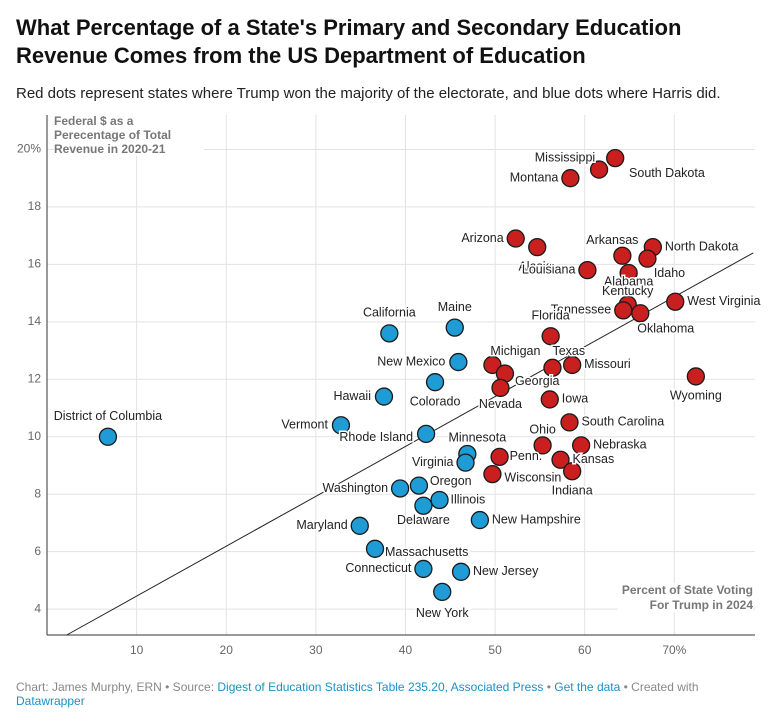 The height and width of the screenshot is (714, 768). What do you see at coordinates (29, 149) in the screenshot?
I see `y-tick-label: 20%` at bounding box center [29, 149].